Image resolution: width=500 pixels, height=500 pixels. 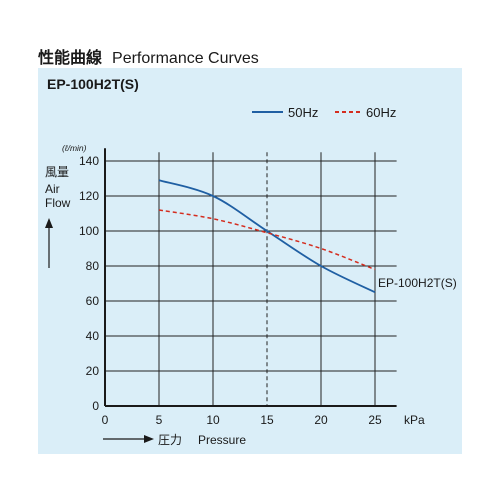 What do you see at coordinates (381, 112) in the screenshot?
I see `legend-label-60hz: 60Hz` at bounding box center [381, 112].